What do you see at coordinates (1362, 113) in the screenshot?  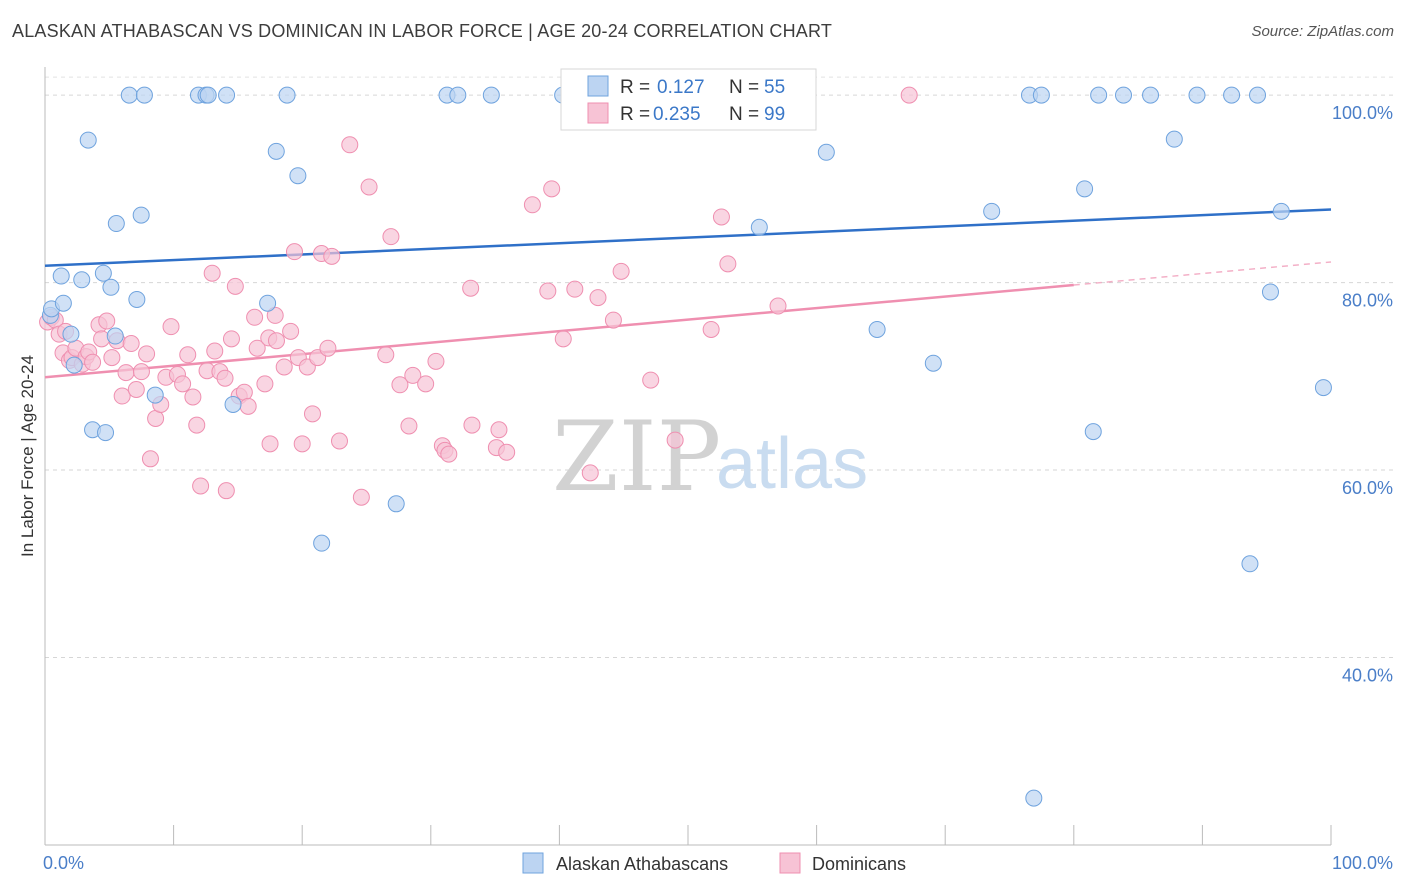 I see `y-tick-label: 100.0%` at bounding box center [1362, 113].